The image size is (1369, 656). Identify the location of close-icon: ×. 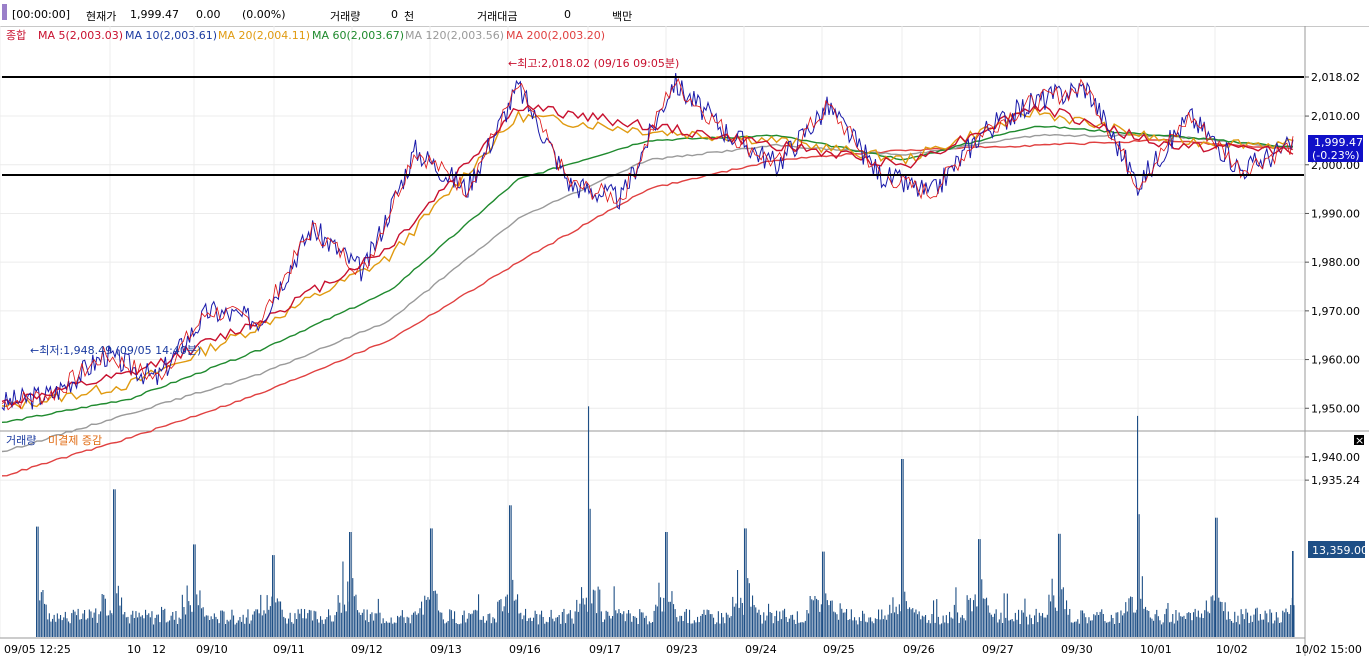
(1359, 440).